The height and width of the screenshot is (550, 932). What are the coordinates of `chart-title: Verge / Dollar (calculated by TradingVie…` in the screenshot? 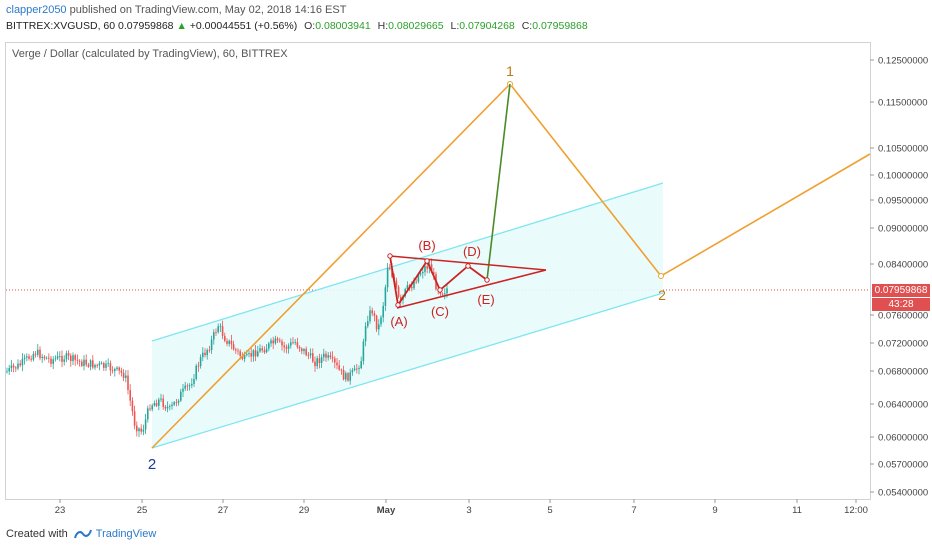 It's located at (150, 54).